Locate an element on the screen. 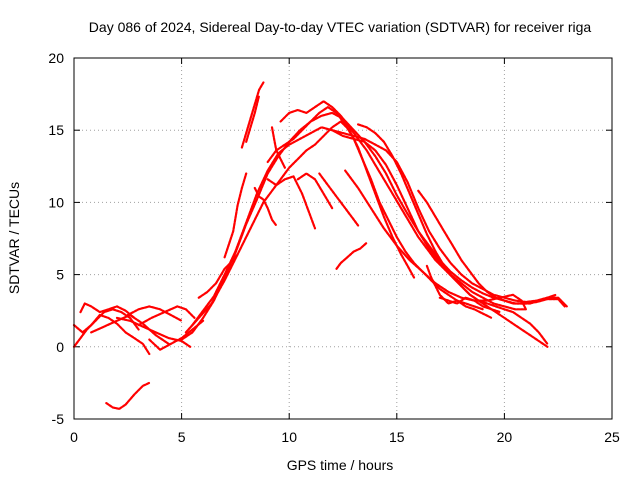 The image size is (640, 480). y-tick-label: 5 is located at coordinates (60, 275).